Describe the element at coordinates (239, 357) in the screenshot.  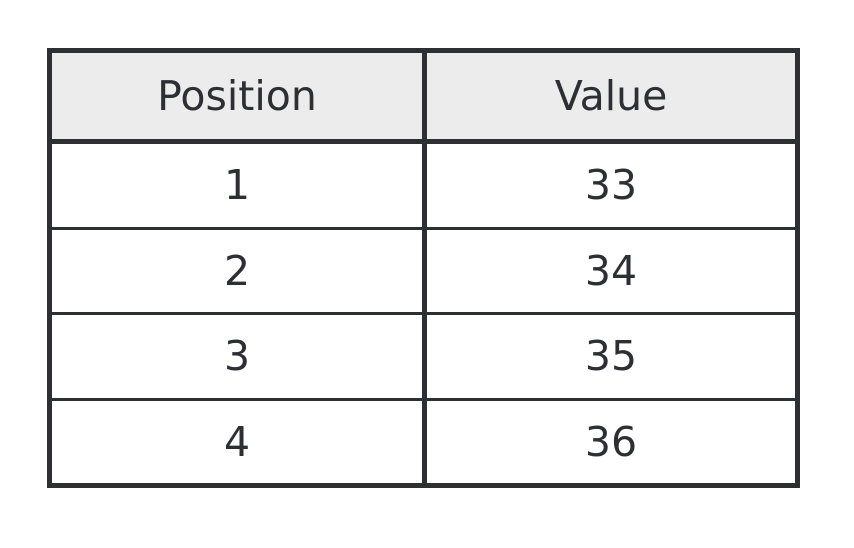
I see `cell-position: 3` at that location.